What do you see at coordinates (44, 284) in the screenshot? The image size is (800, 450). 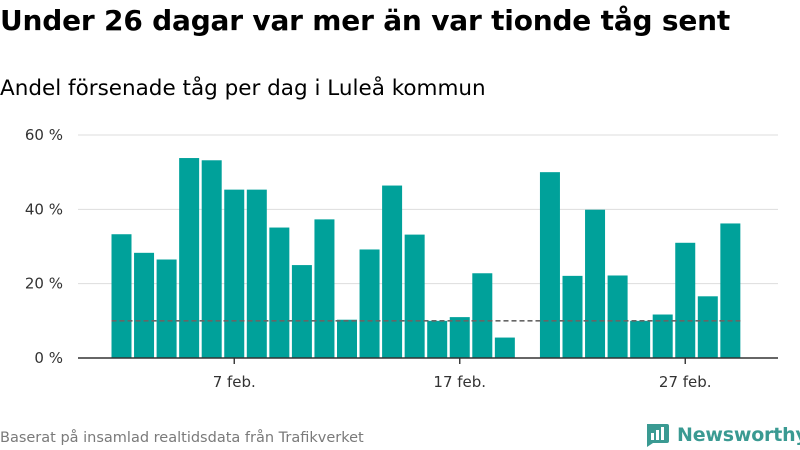 I see `y-tick-label: 20 %` at bounding box center [44, 284].